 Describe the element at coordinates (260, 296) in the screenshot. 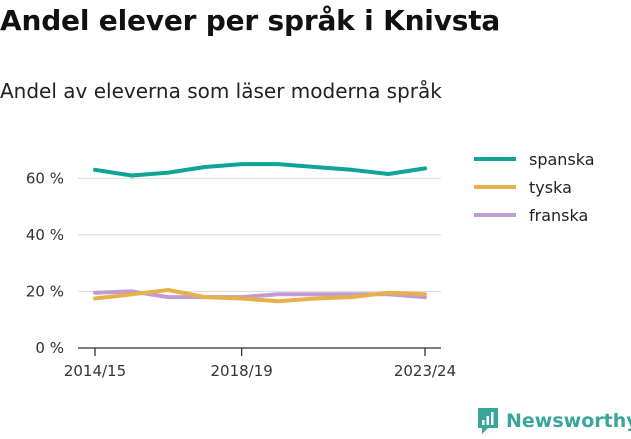

I see `series-line-tyska` at that location.